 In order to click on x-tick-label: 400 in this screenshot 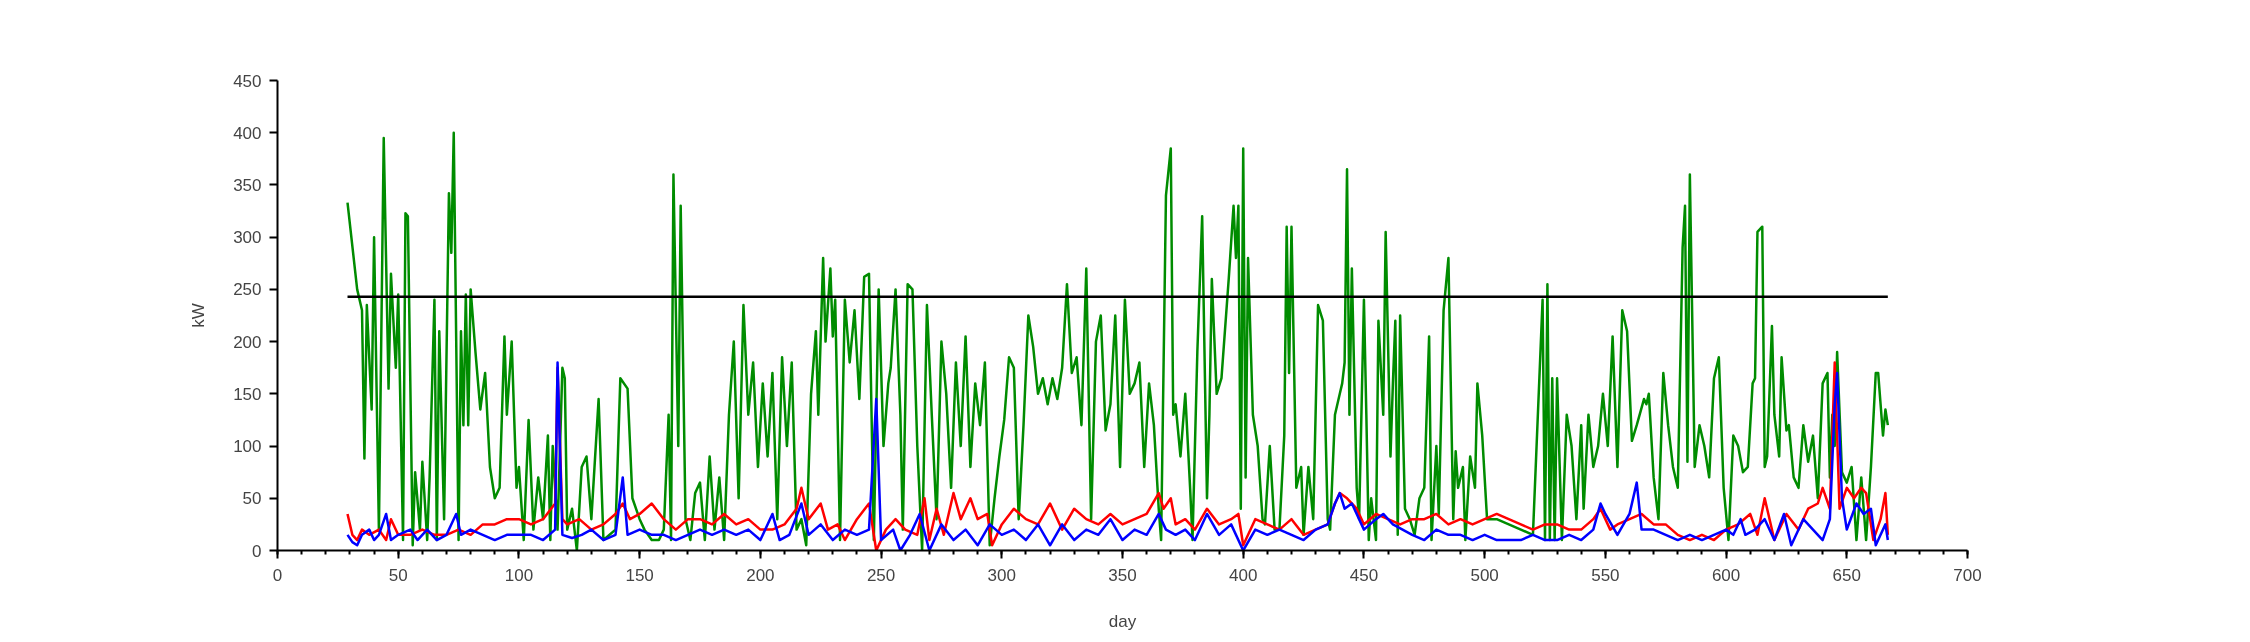, I will do `click(1243, 575)`.